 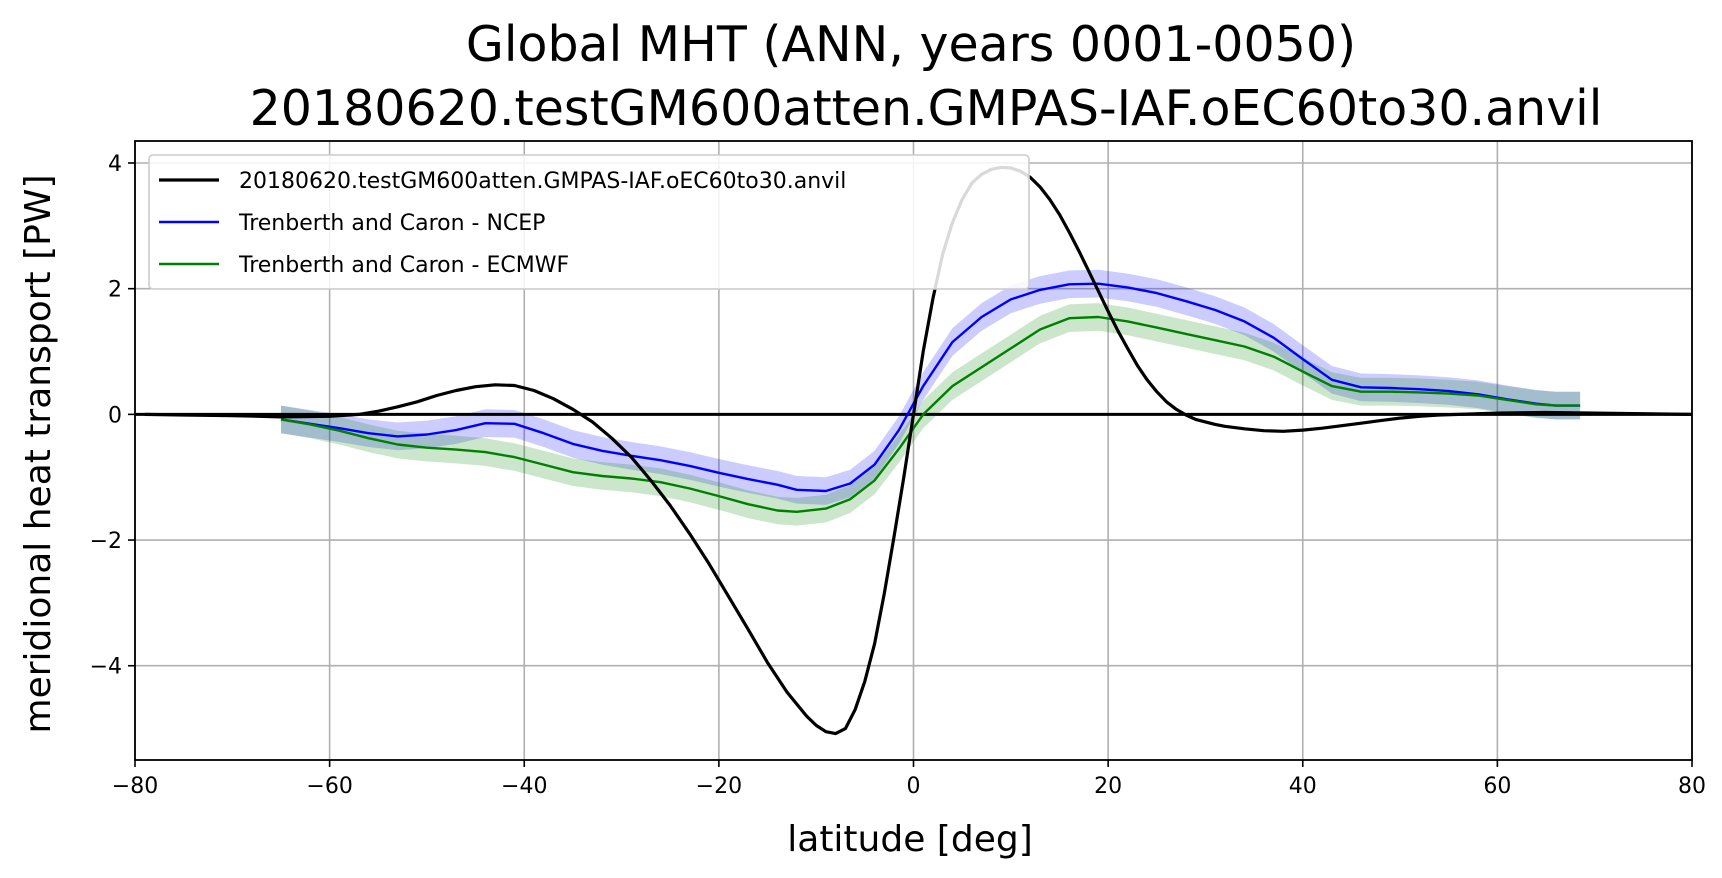 What do you see at coordinates (1692, 786) in the screenshot?
I see `x-tick-label: 80` at bounding box center [1692, 786].